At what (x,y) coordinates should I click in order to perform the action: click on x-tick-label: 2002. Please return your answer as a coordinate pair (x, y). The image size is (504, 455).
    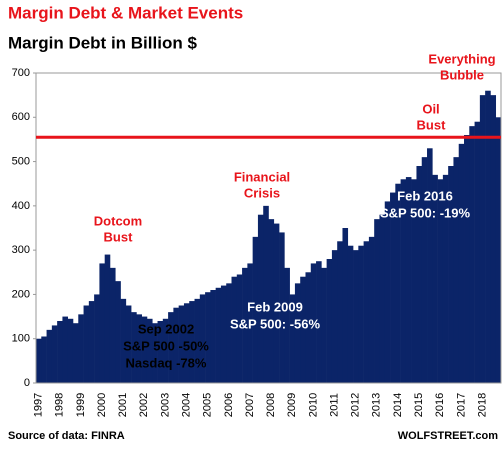
    Looking at the image, I should click on (144, 405).